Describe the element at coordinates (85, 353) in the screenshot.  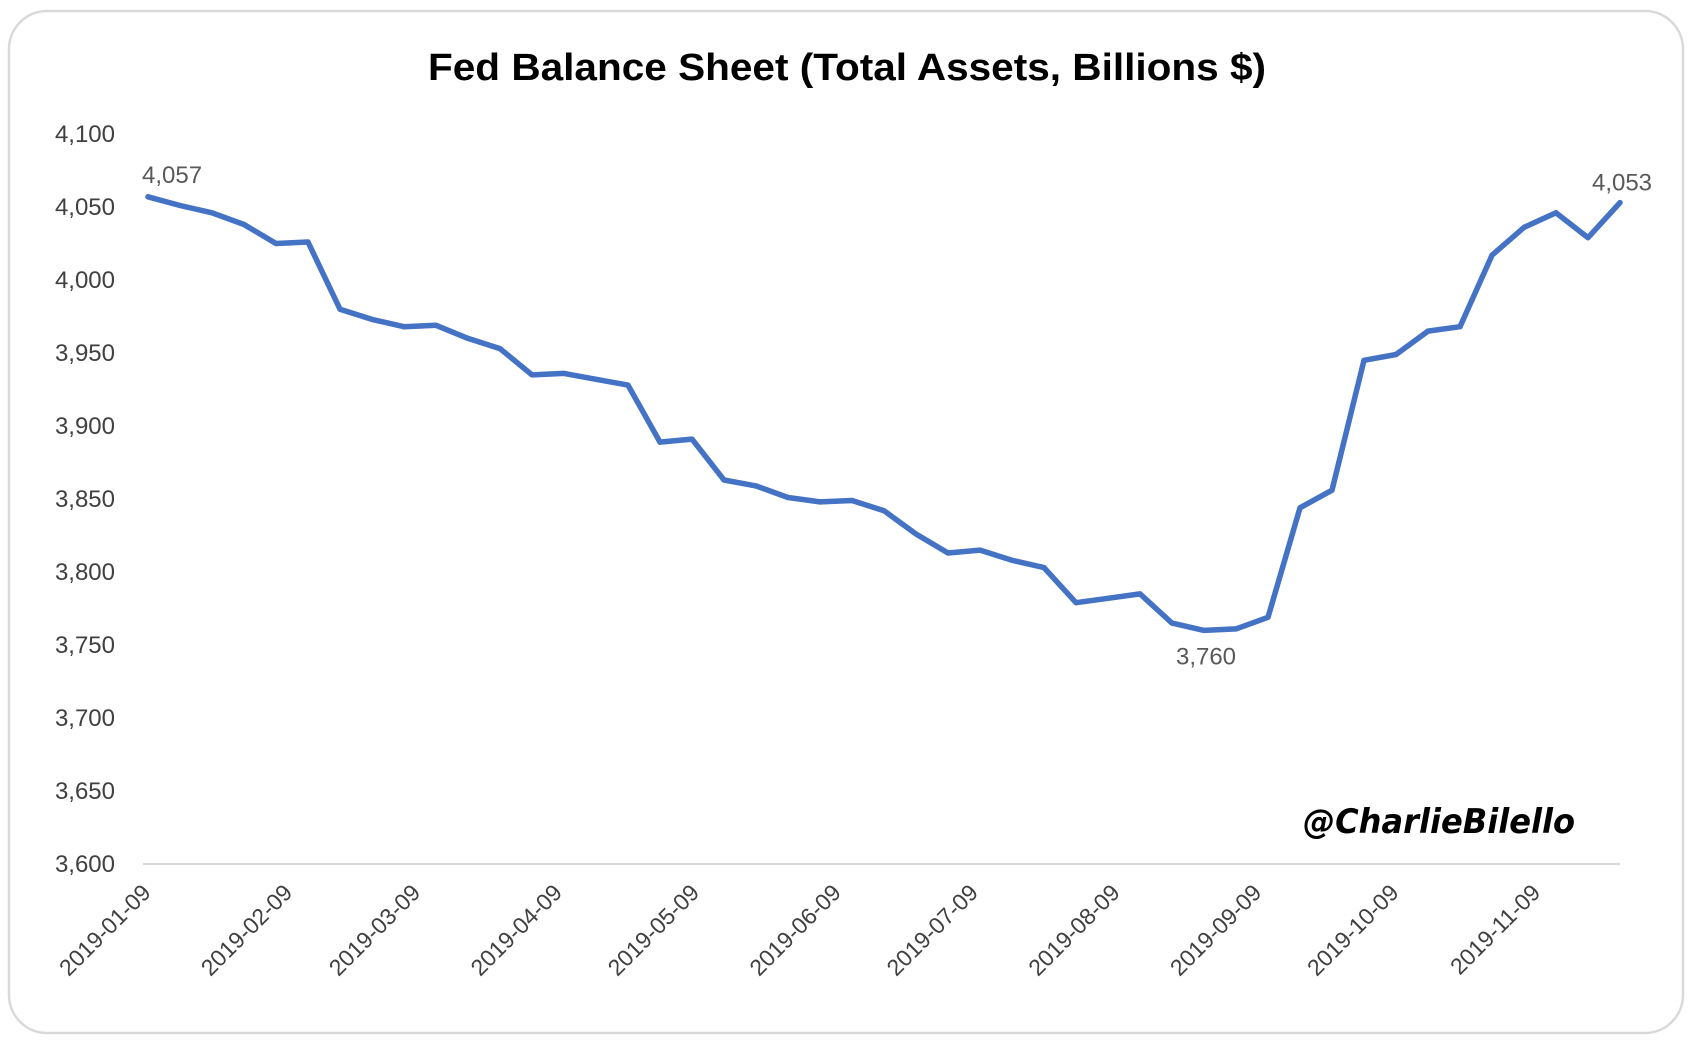
I see `y-tick-label: 3,950` at that location.